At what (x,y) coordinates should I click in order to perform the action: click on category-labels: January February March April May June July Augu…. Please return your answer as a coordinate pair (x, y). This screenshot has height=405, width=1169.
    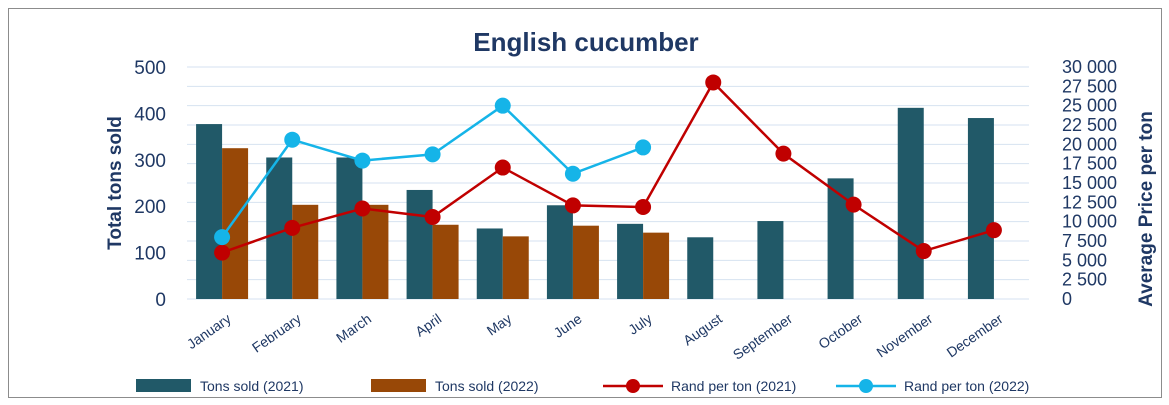
    Looking at the image, I should click on (595, 336).